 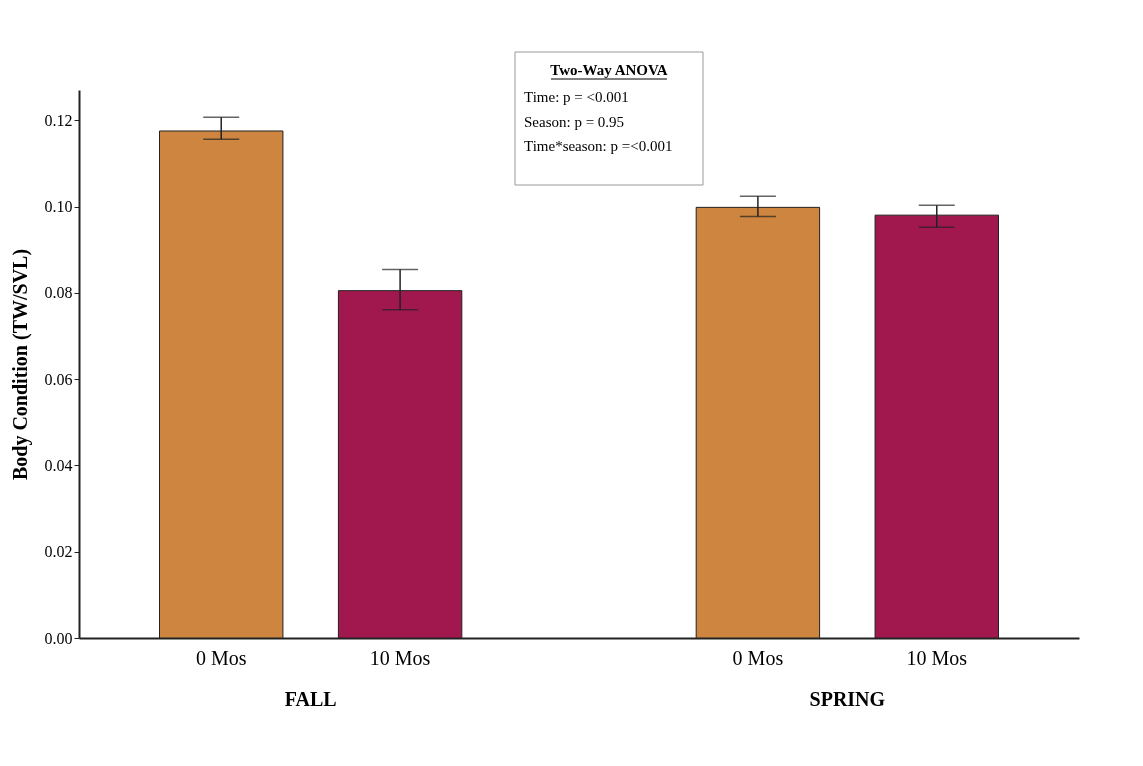 I want to click on text: FALL, so click(x=310, y=699).